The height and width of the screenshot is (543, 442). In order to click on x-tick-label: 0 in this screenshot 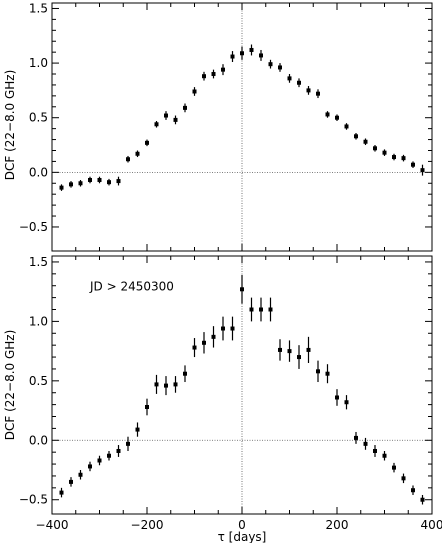, I will do `click(242, 525)`.